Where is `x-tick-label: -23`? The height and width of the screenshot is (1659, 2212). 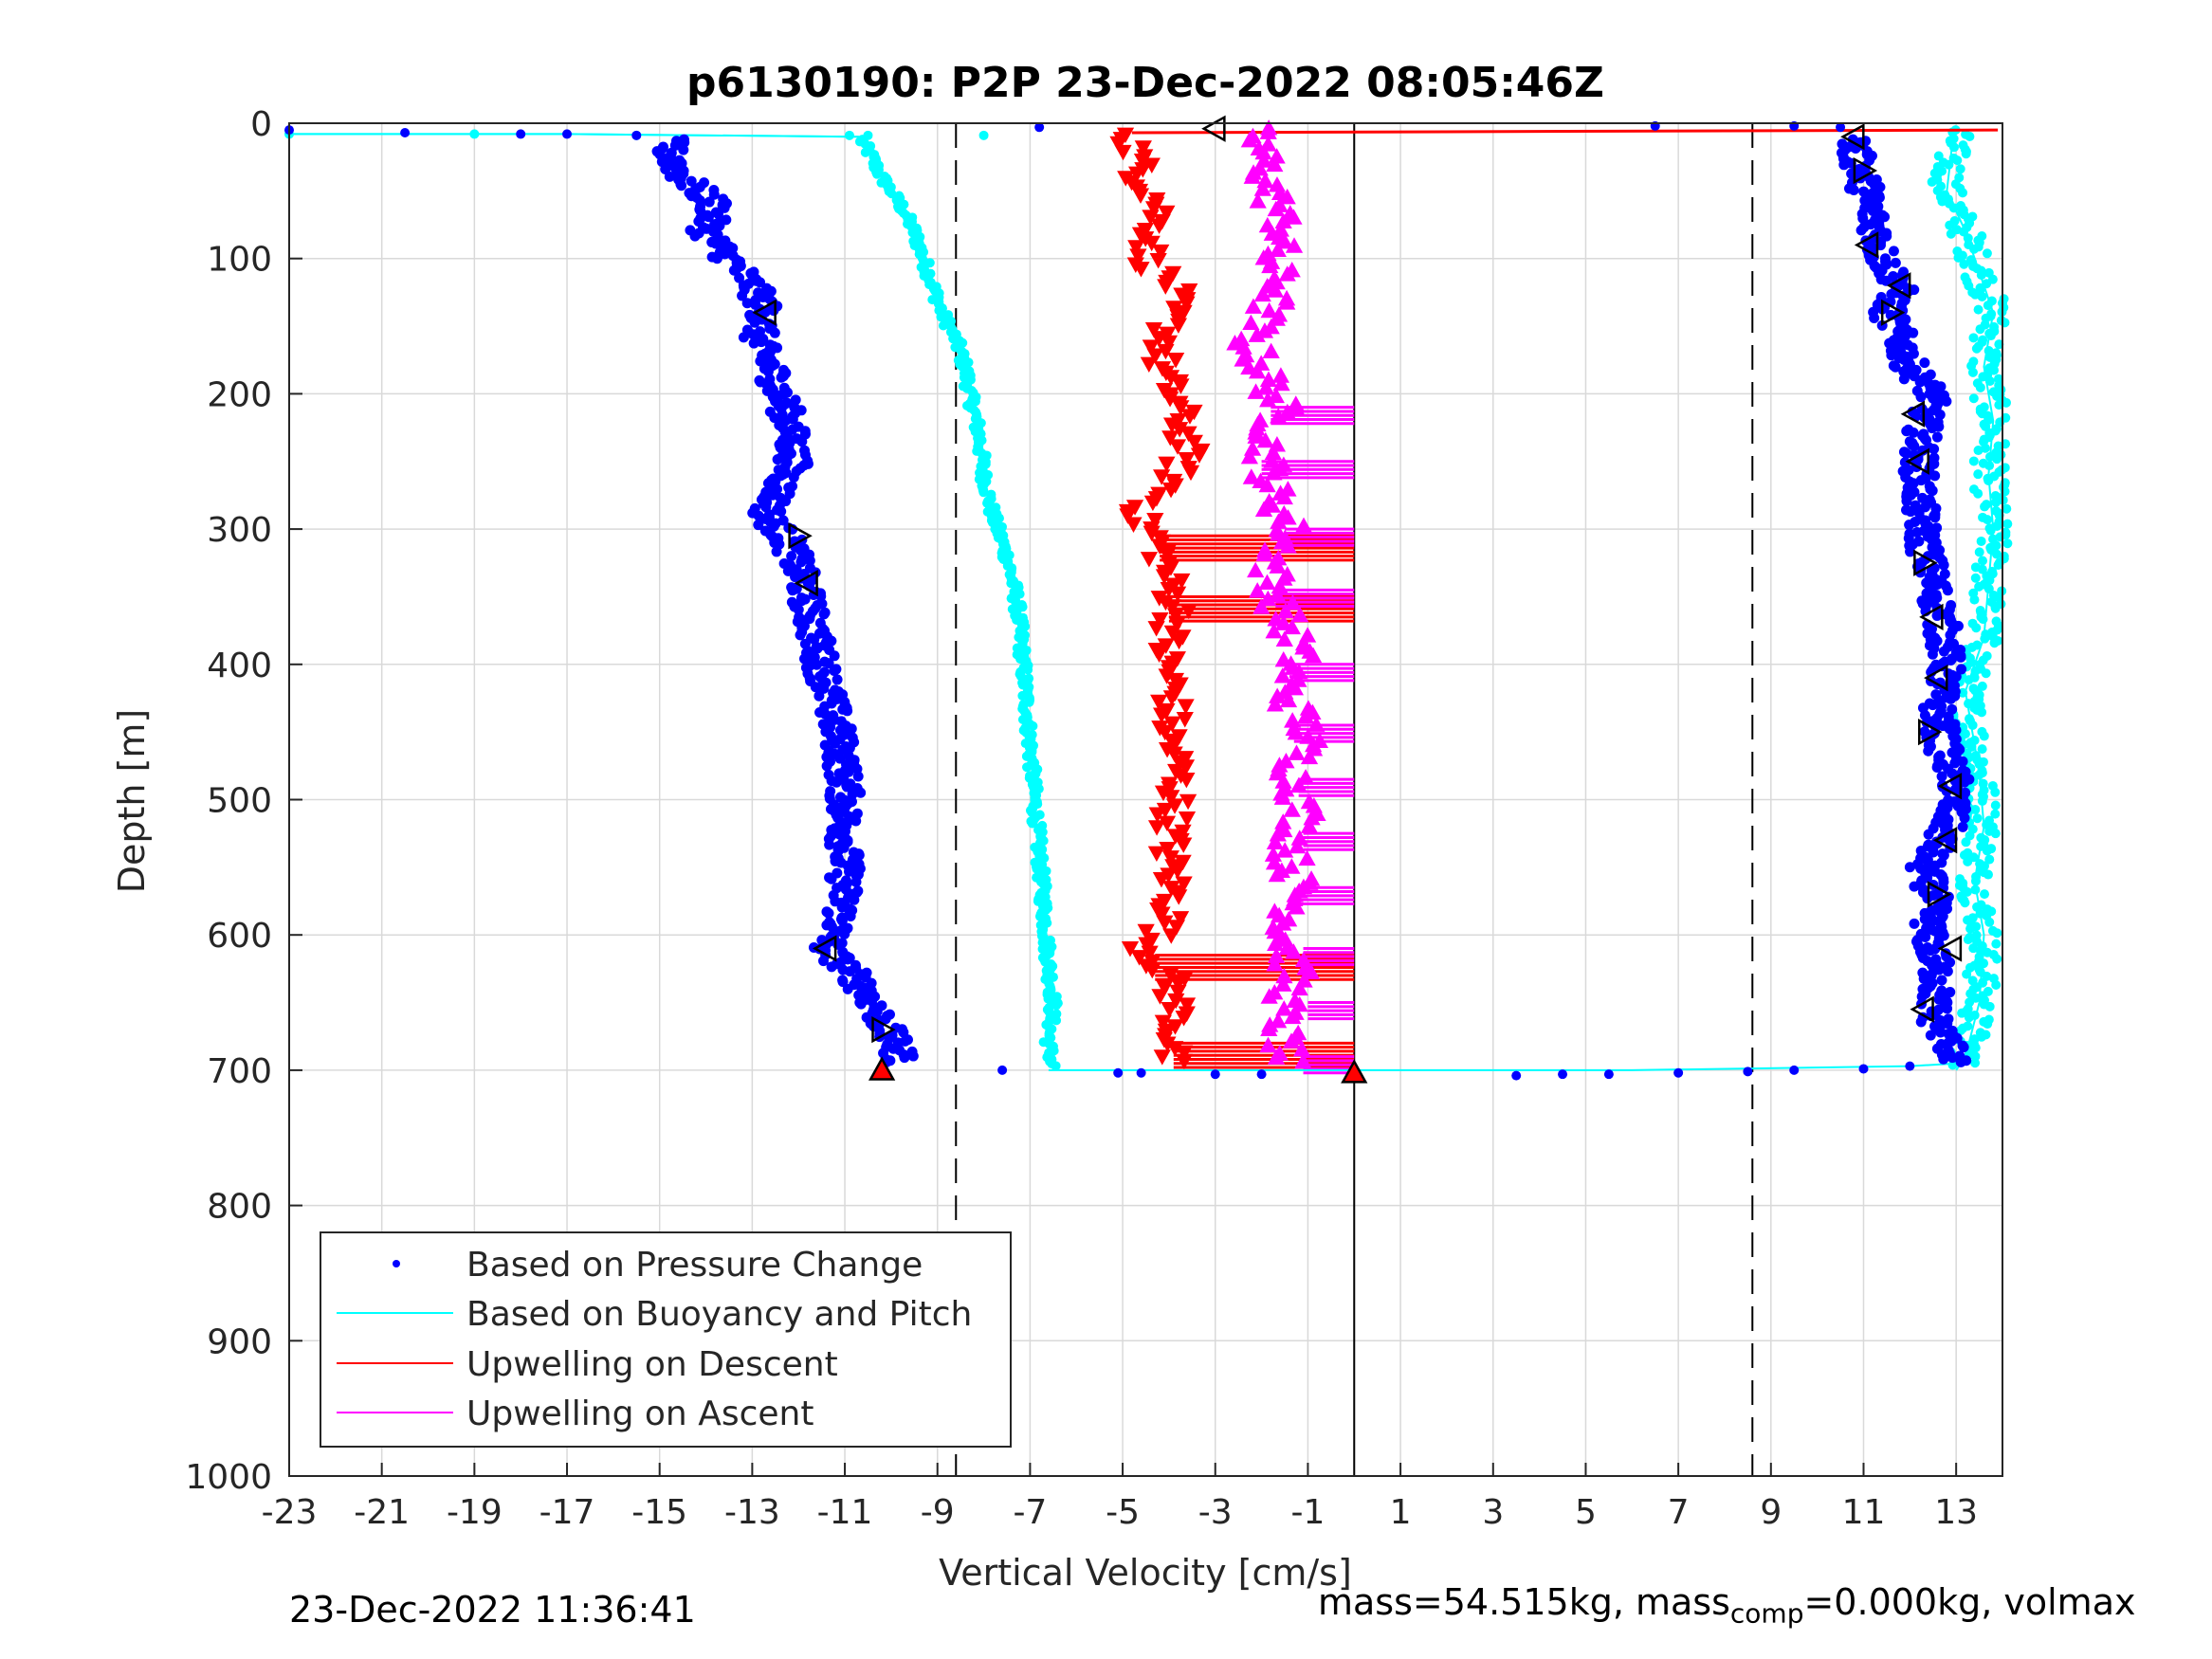
x-tick-label: -23 is located at coordinates (290, 1512).